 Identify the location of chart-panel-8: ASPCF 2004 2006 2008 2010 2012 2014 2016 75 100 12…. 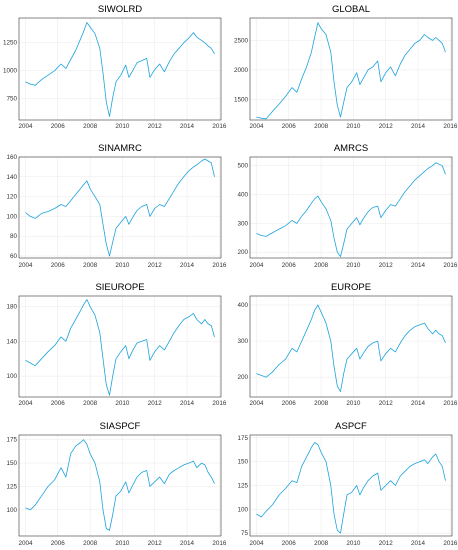
(347, 484).